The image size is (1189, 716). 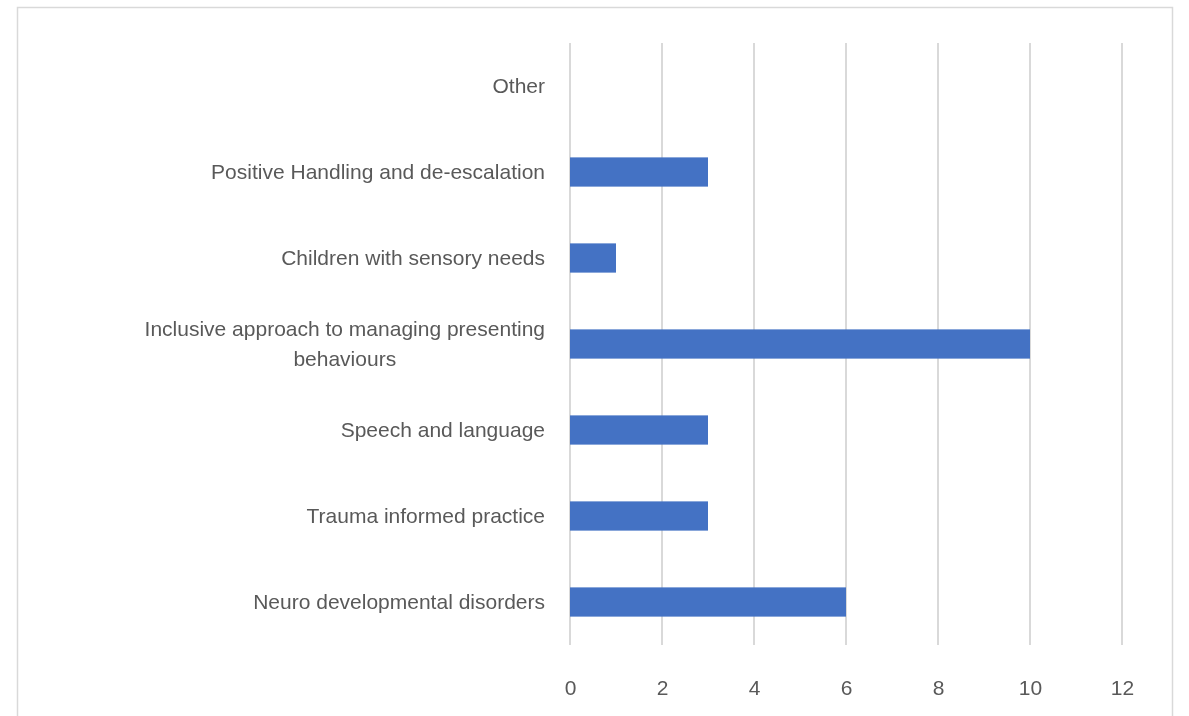 What do you see at coordinates (413, 258) in the screenshot?
I see `y-tick-label: Children with sensory needs` at bounding box center [413, 258].